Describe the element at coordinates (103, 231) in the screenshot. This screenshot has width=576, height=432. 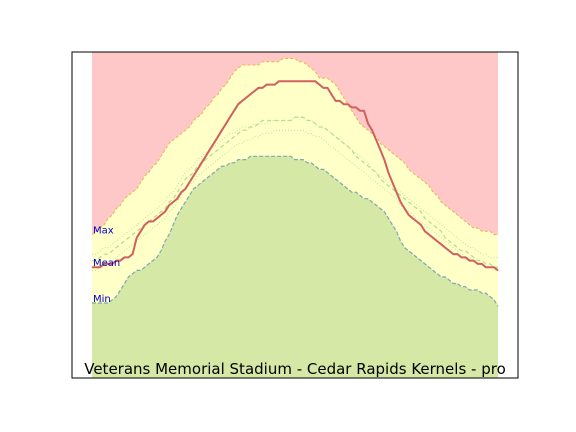
I see `series-label-max: Max` at that location.